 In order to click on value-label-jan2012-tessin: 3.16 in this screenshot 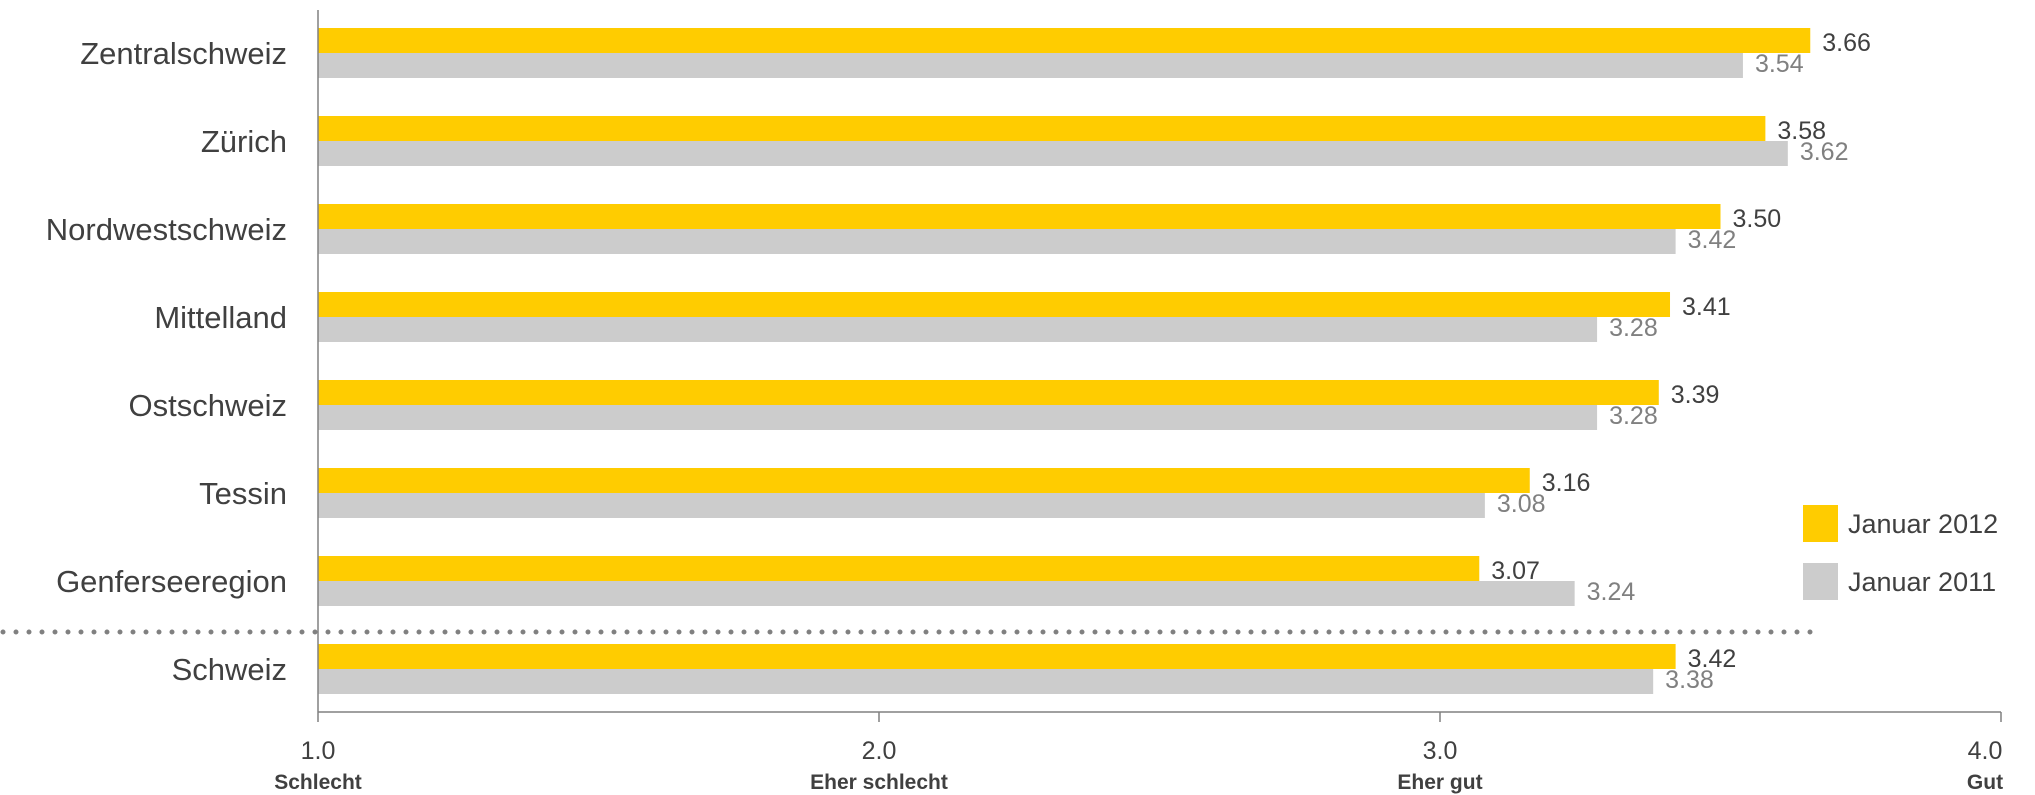, I will do `click(1566, 483)`.